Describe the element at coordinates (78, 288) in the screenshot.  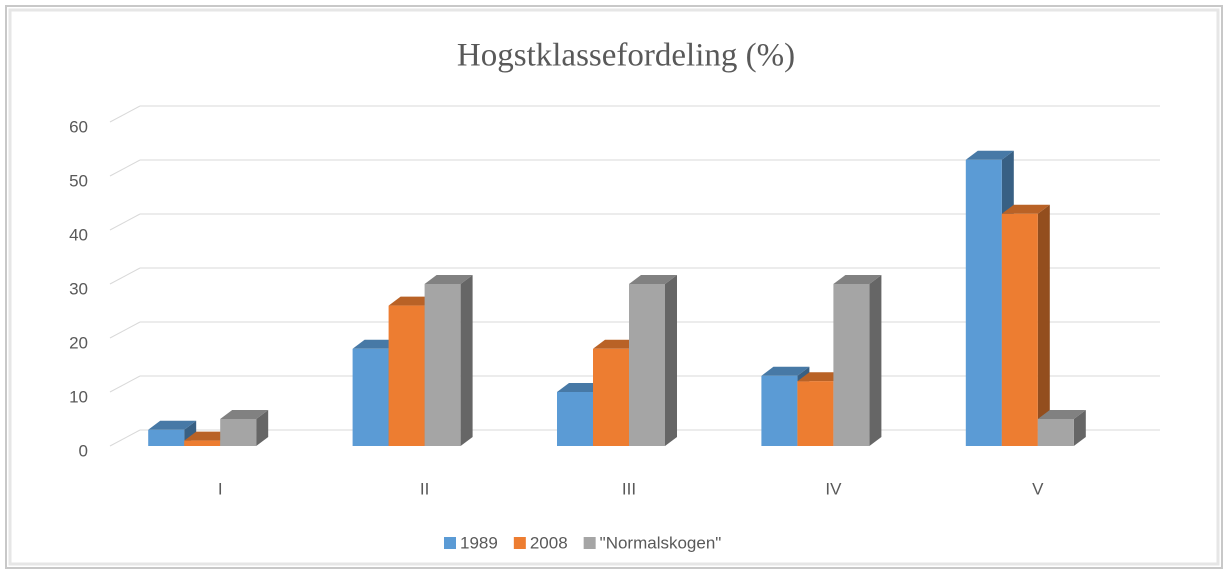
I see `y-tick-label: 30` at that location.